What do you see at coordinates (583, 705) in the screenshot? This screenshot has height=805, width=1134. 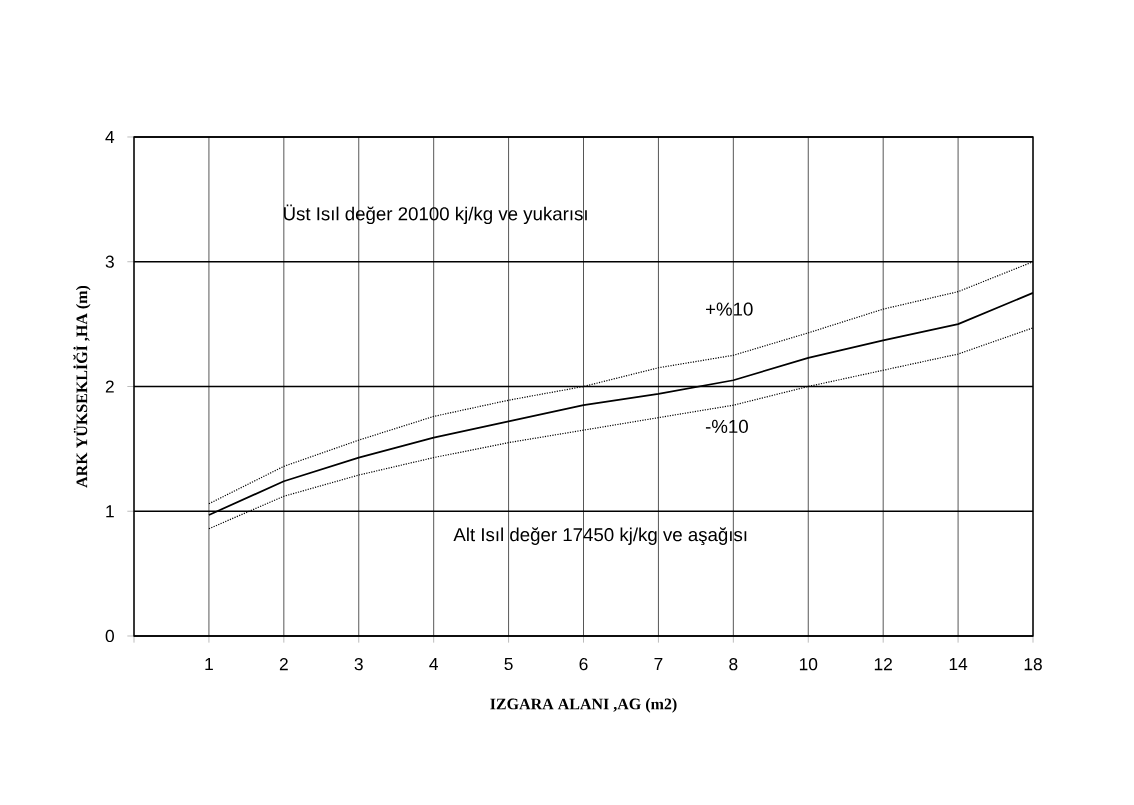 I see `x-axis-title: IZGARA ALANI ,AG (m2)` at bounding box center [583, 705].